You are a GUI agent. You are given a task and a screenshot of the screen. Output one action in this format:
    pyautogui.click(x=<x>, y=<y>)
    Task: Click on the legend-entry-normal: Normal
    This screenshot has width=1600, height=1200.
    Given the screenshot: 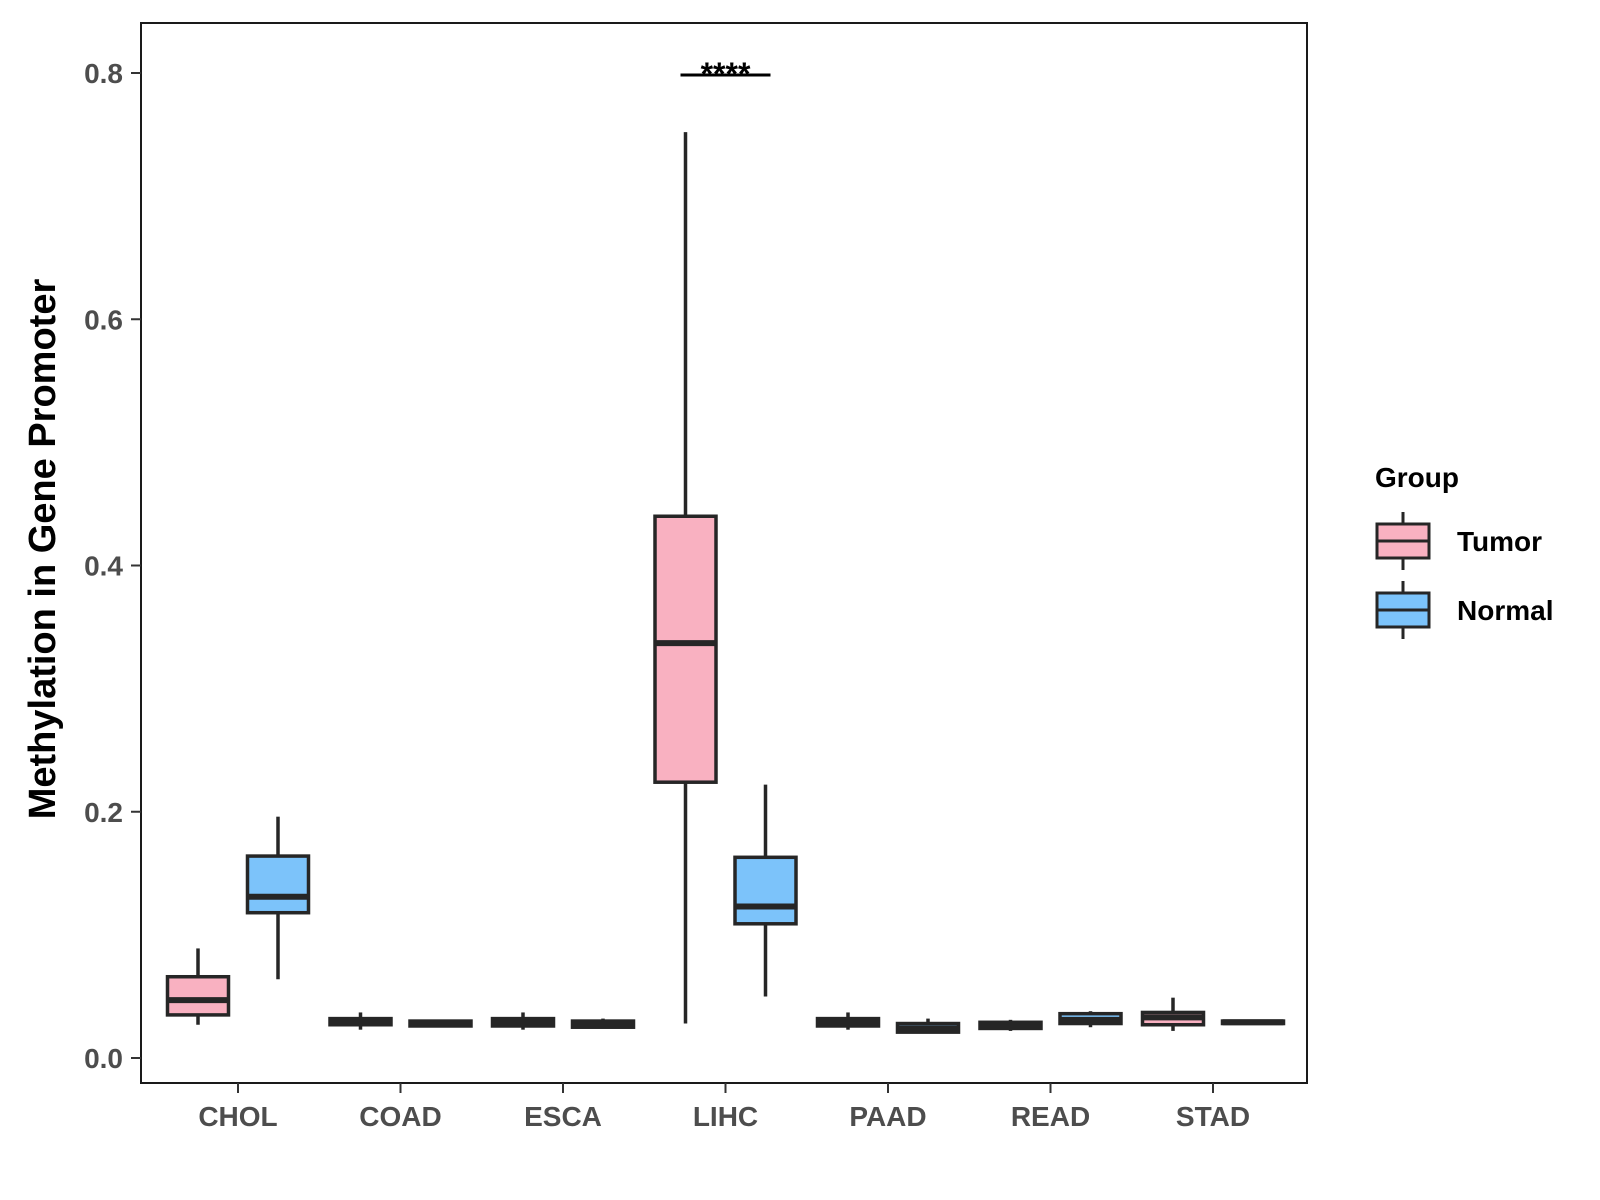 What is the action you would take?
    pyautogui.click(x=1464, y=610)
    